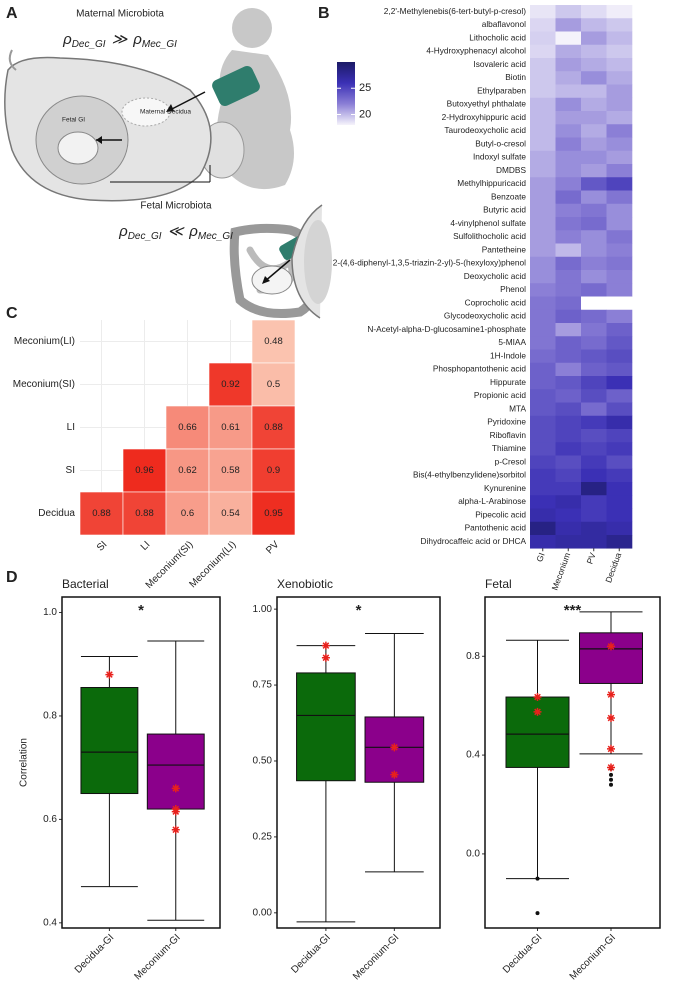 The image size is (681, 992). Describe the element at coordinates (273, 384) in the screenshot. I see `corr-label: 0.5` at that location.